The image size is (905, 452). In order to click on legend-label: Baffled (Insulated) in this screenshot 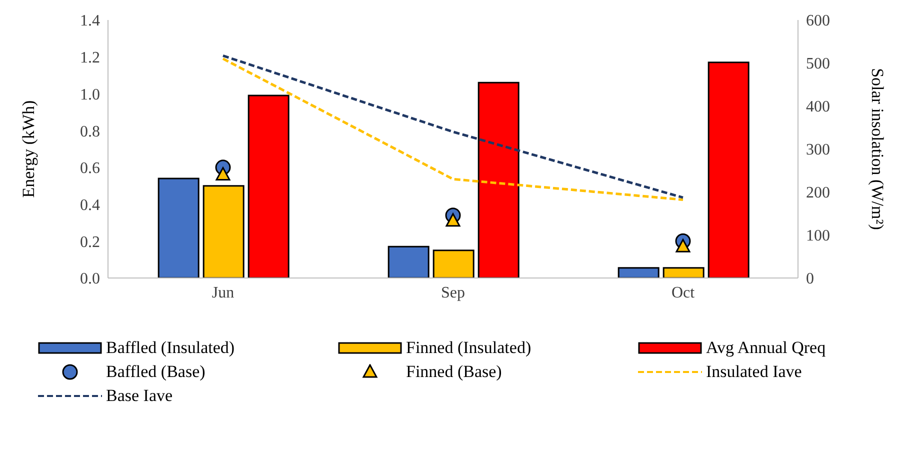, I will do `click(170, 348)`.